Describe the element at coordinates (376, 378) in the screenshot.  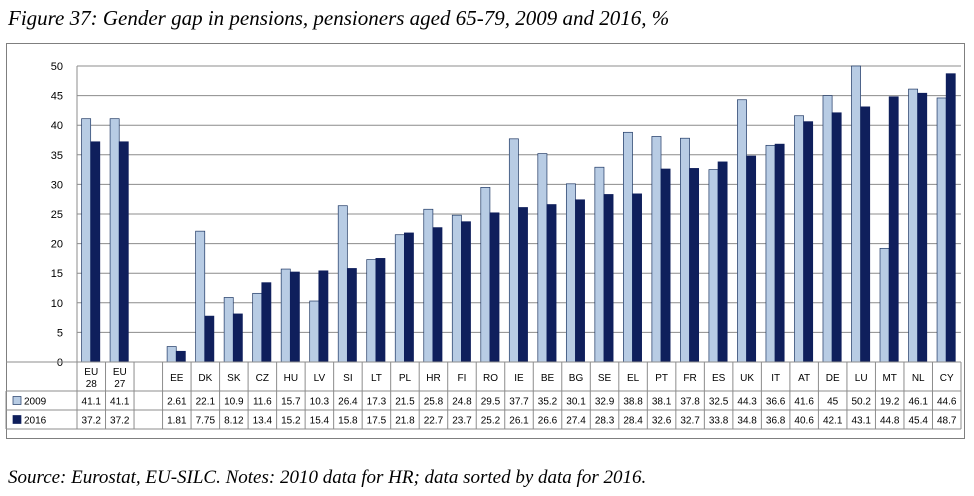
I see `x-tick-label: LT` at that location.